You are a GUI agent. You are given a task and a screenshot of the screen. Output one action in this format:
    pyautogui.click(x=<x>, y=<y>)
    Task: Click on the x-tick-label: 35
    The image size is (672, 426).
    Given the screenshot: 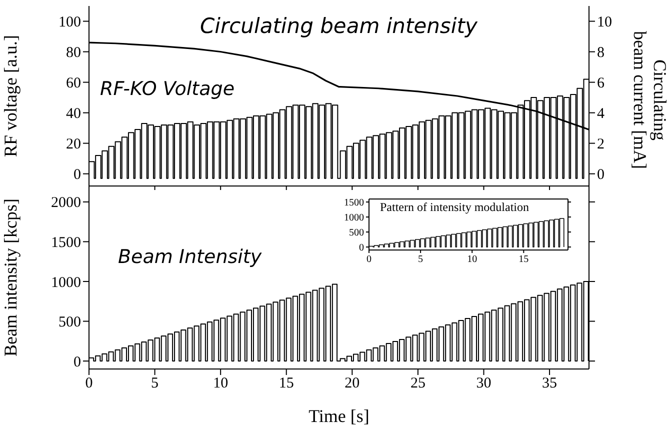 What is the action you would take?
    pyautogui.click(x=550, y=384)
    